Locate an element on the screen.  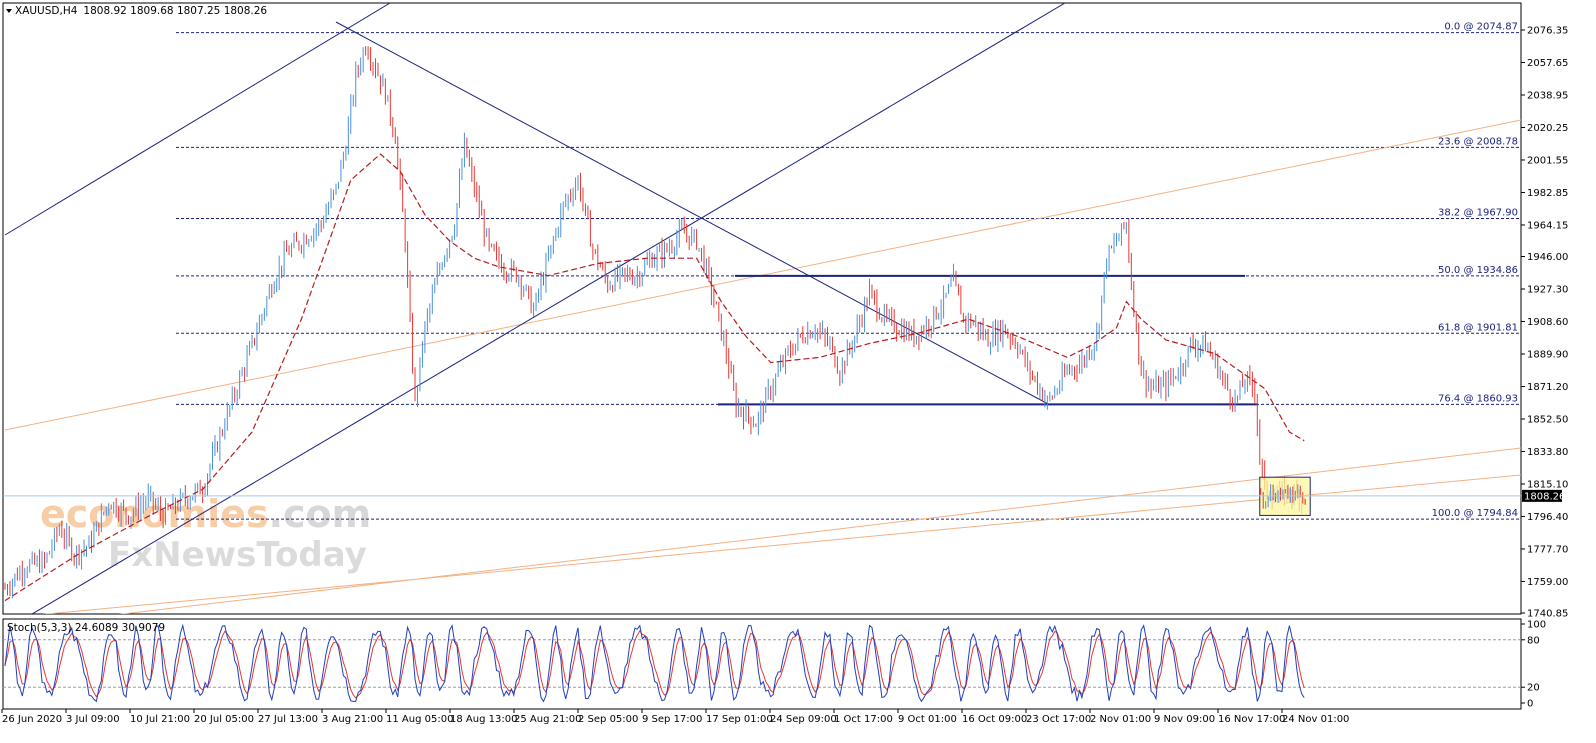
watermark-line1a: economies is located at coordinates (154, 514).